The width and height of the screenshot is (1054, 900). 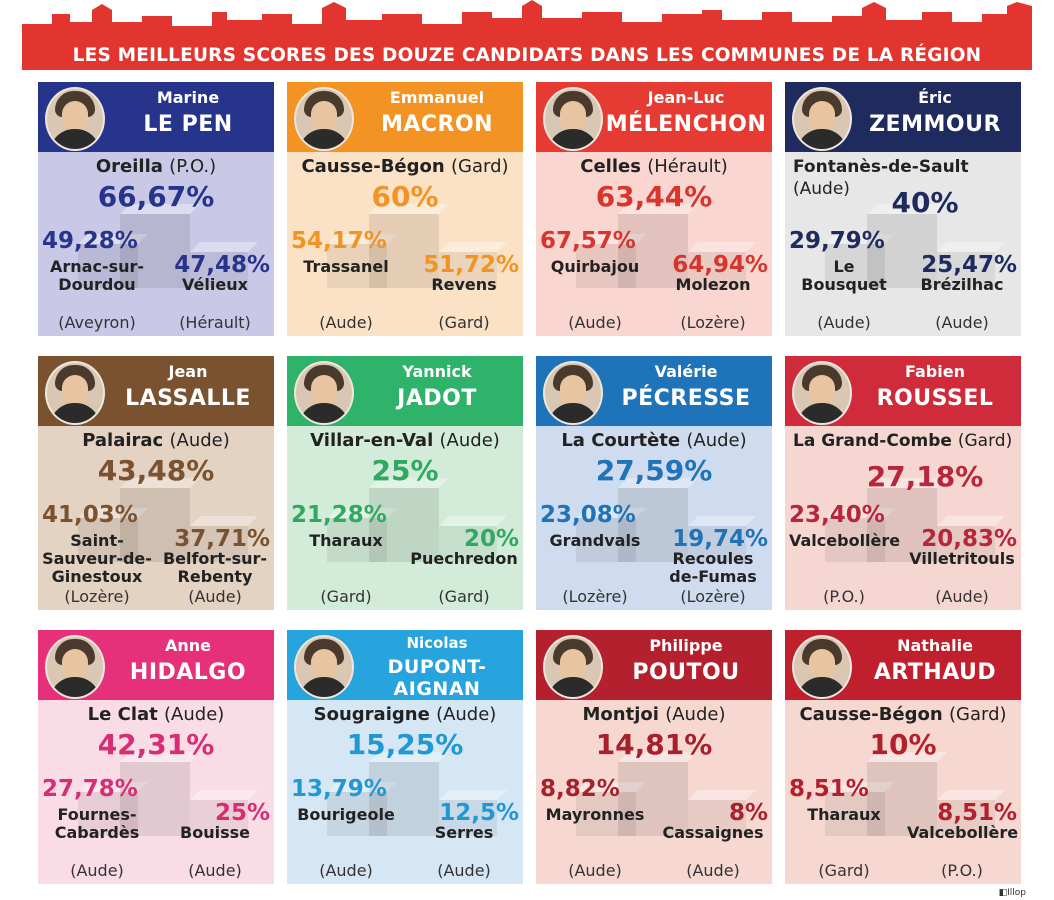 What do you see at coordinates (371, 714) in the screenshot?
I see `first-place-commune-name: Sougraigne` at bounding box center [371, 714].